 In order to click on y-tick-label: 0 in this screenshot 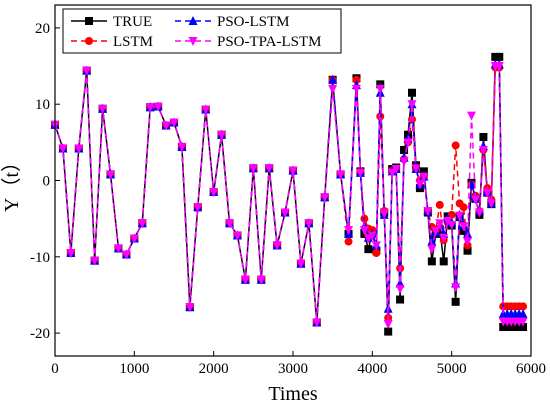, I will do `click(47, 182)`.